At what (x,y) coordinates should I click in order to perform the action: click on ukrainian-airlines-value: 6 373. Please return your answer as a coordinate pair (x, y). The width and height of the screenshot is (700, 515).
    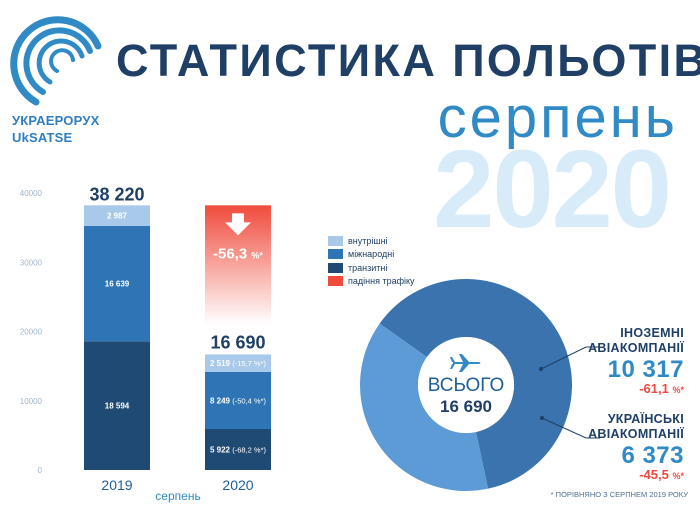
    Looking at the image, I should click on (652, 455).